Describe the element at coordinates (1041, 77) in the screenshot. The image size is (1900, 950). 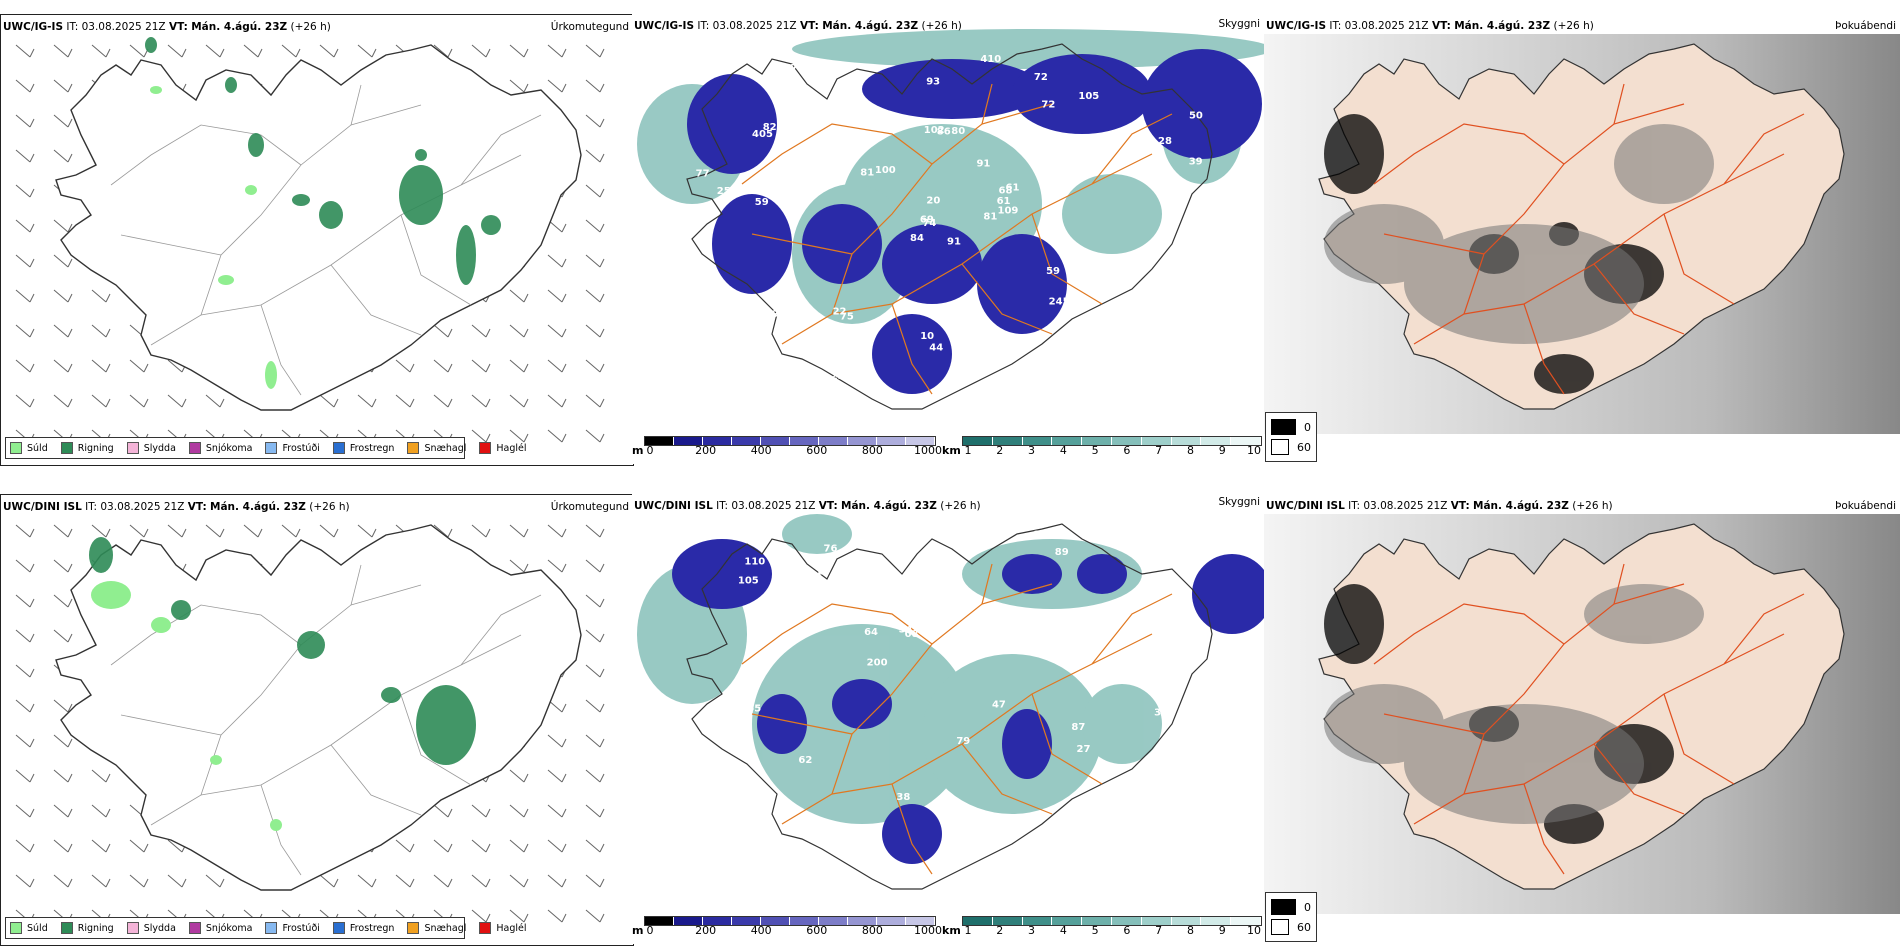
I see `cloud-base-value: 72` at that location.